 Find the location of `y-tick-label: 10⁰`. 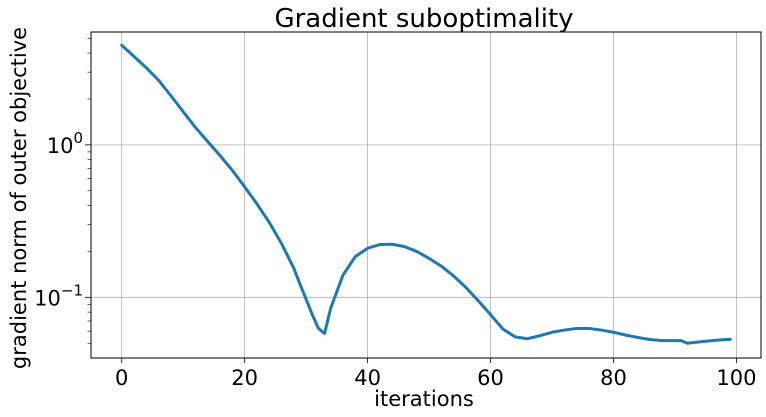

y-tick-label: 10⁰ is located at coordinates (65, 143).